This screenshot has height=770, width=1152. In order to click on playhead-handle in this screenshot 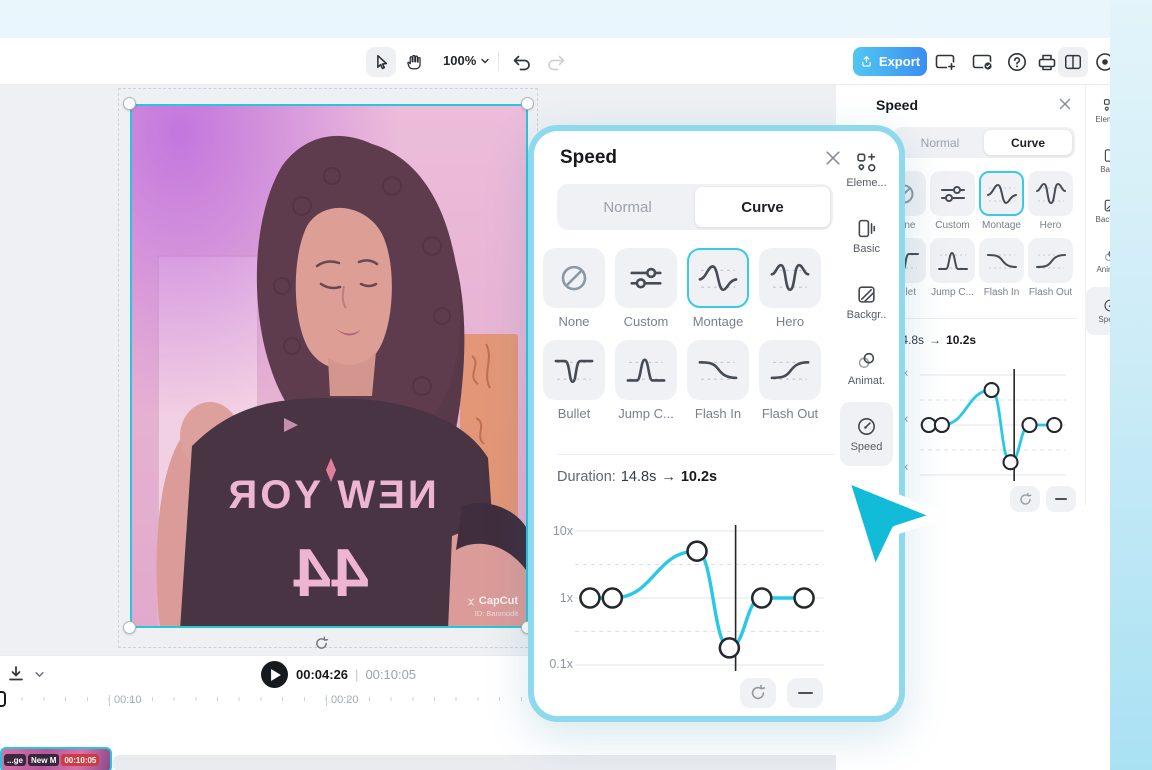, I will do `click(3, 699)`.